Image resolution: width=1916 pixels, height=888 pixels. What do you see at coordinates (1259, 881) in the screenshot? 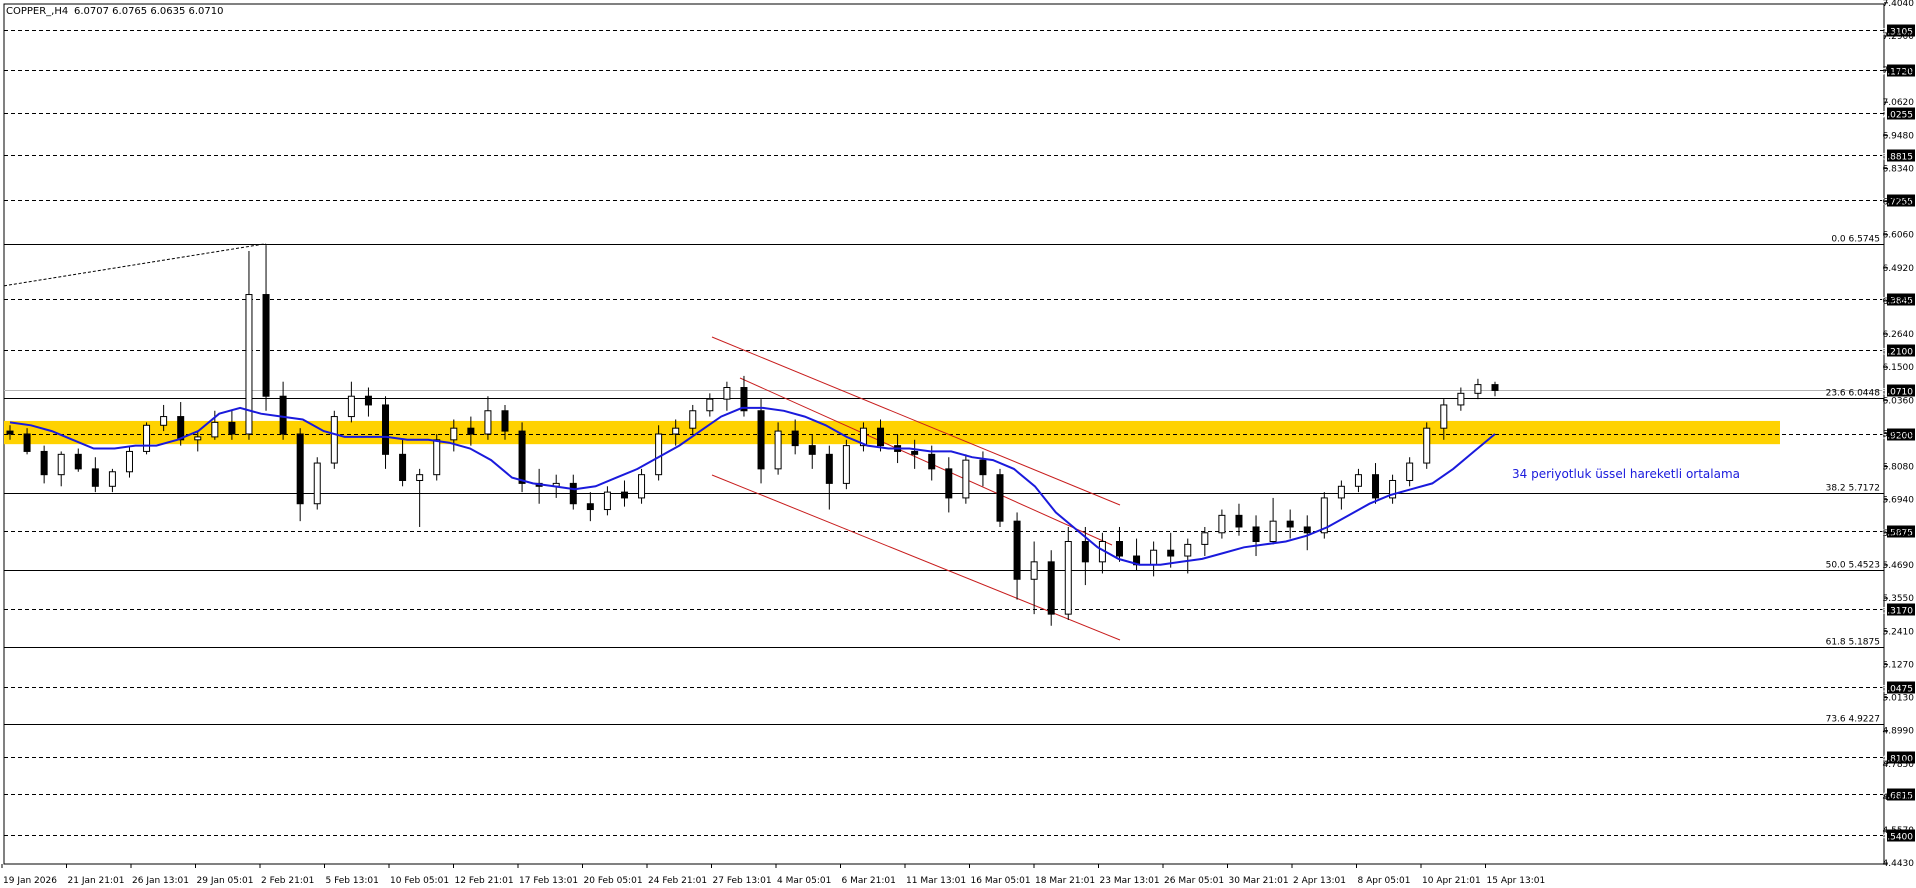
I see `x-tick-label: 30 Mar 21:01` at bounding box center [1259, 881].